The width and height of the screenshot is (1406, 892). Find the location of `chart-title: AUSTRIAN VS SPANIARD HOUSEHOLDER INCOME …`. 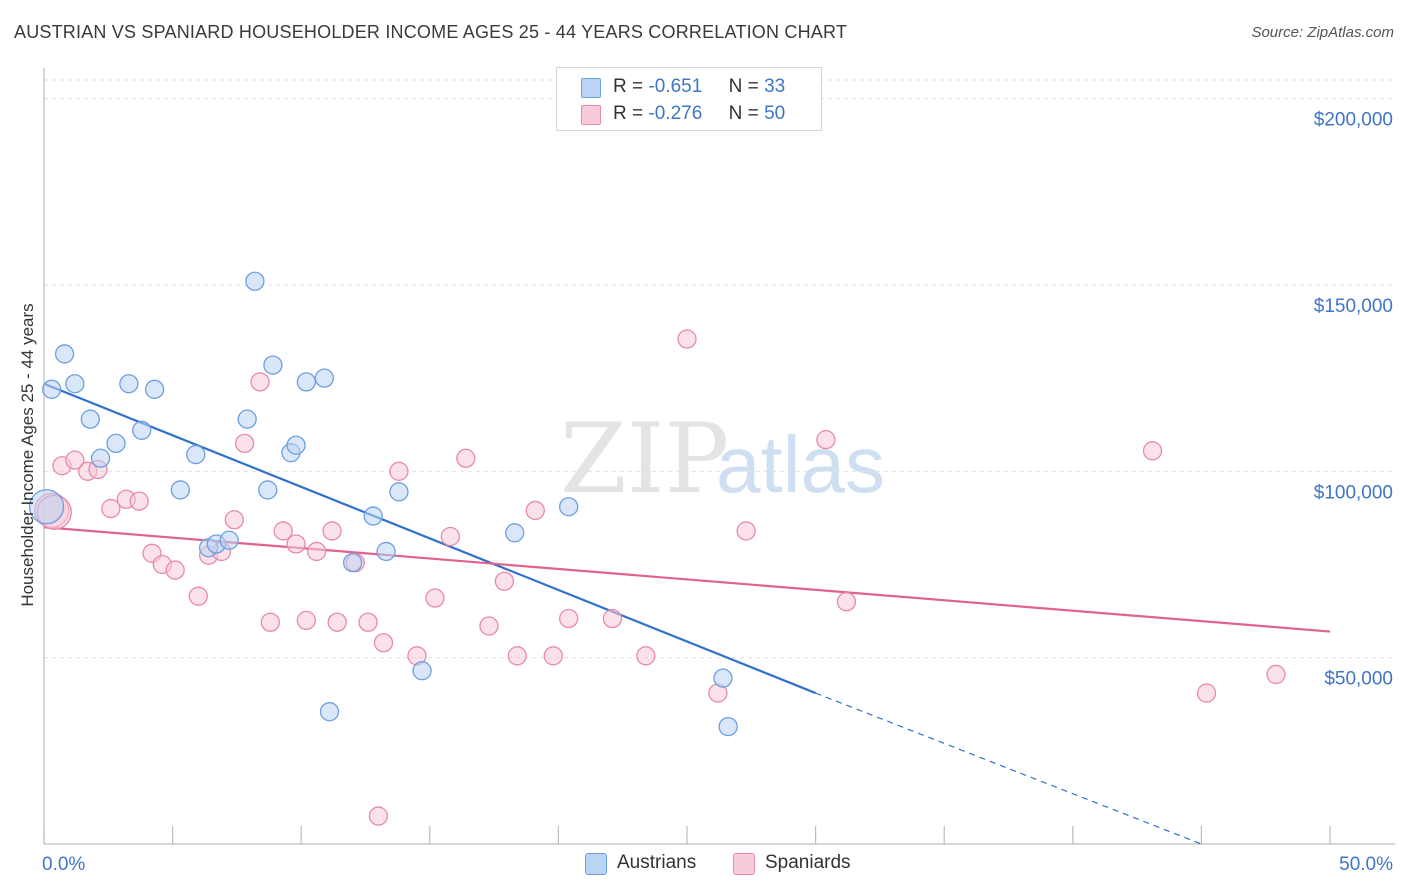

chart-title: AUSTRIAN VS SPANIARD HOUSEHOLDER INCOME … is located at coordinates (431, 32).